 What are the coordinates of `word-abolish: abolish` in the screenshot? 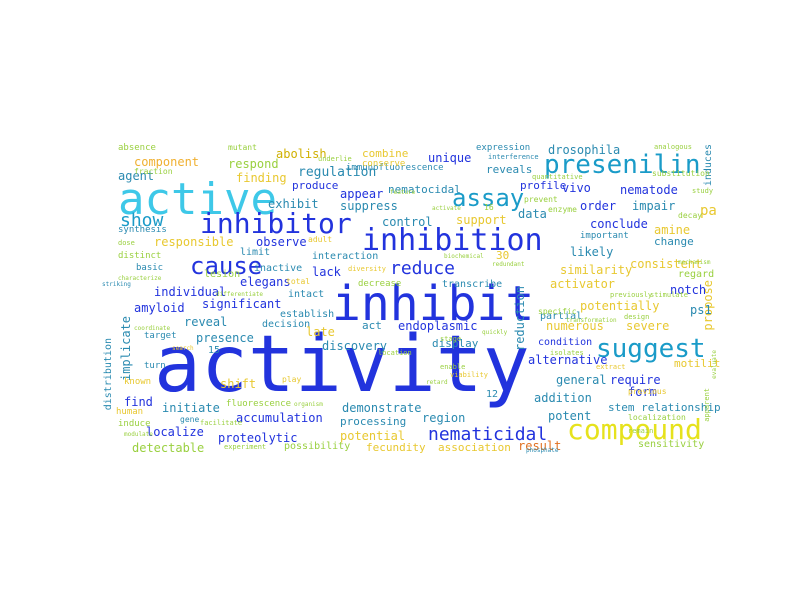 It's located at (301, 154).